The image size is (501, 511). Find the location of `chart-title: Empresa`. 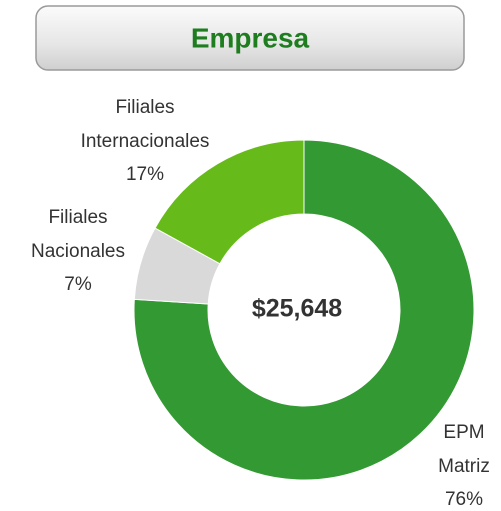

chart-title: Empresa is located at coordinates (250, 37).